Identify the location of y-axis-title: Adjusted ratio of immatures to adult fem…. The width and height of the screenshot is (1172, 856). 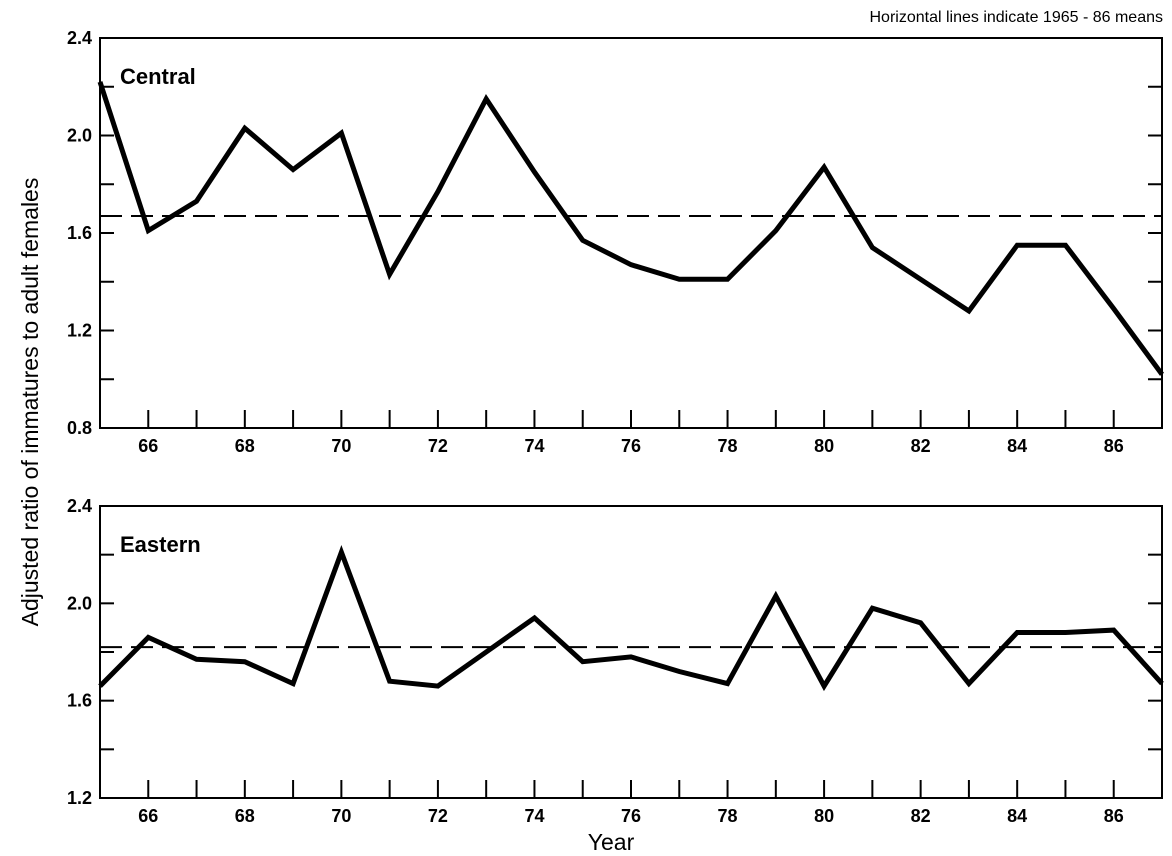
(30, 402).